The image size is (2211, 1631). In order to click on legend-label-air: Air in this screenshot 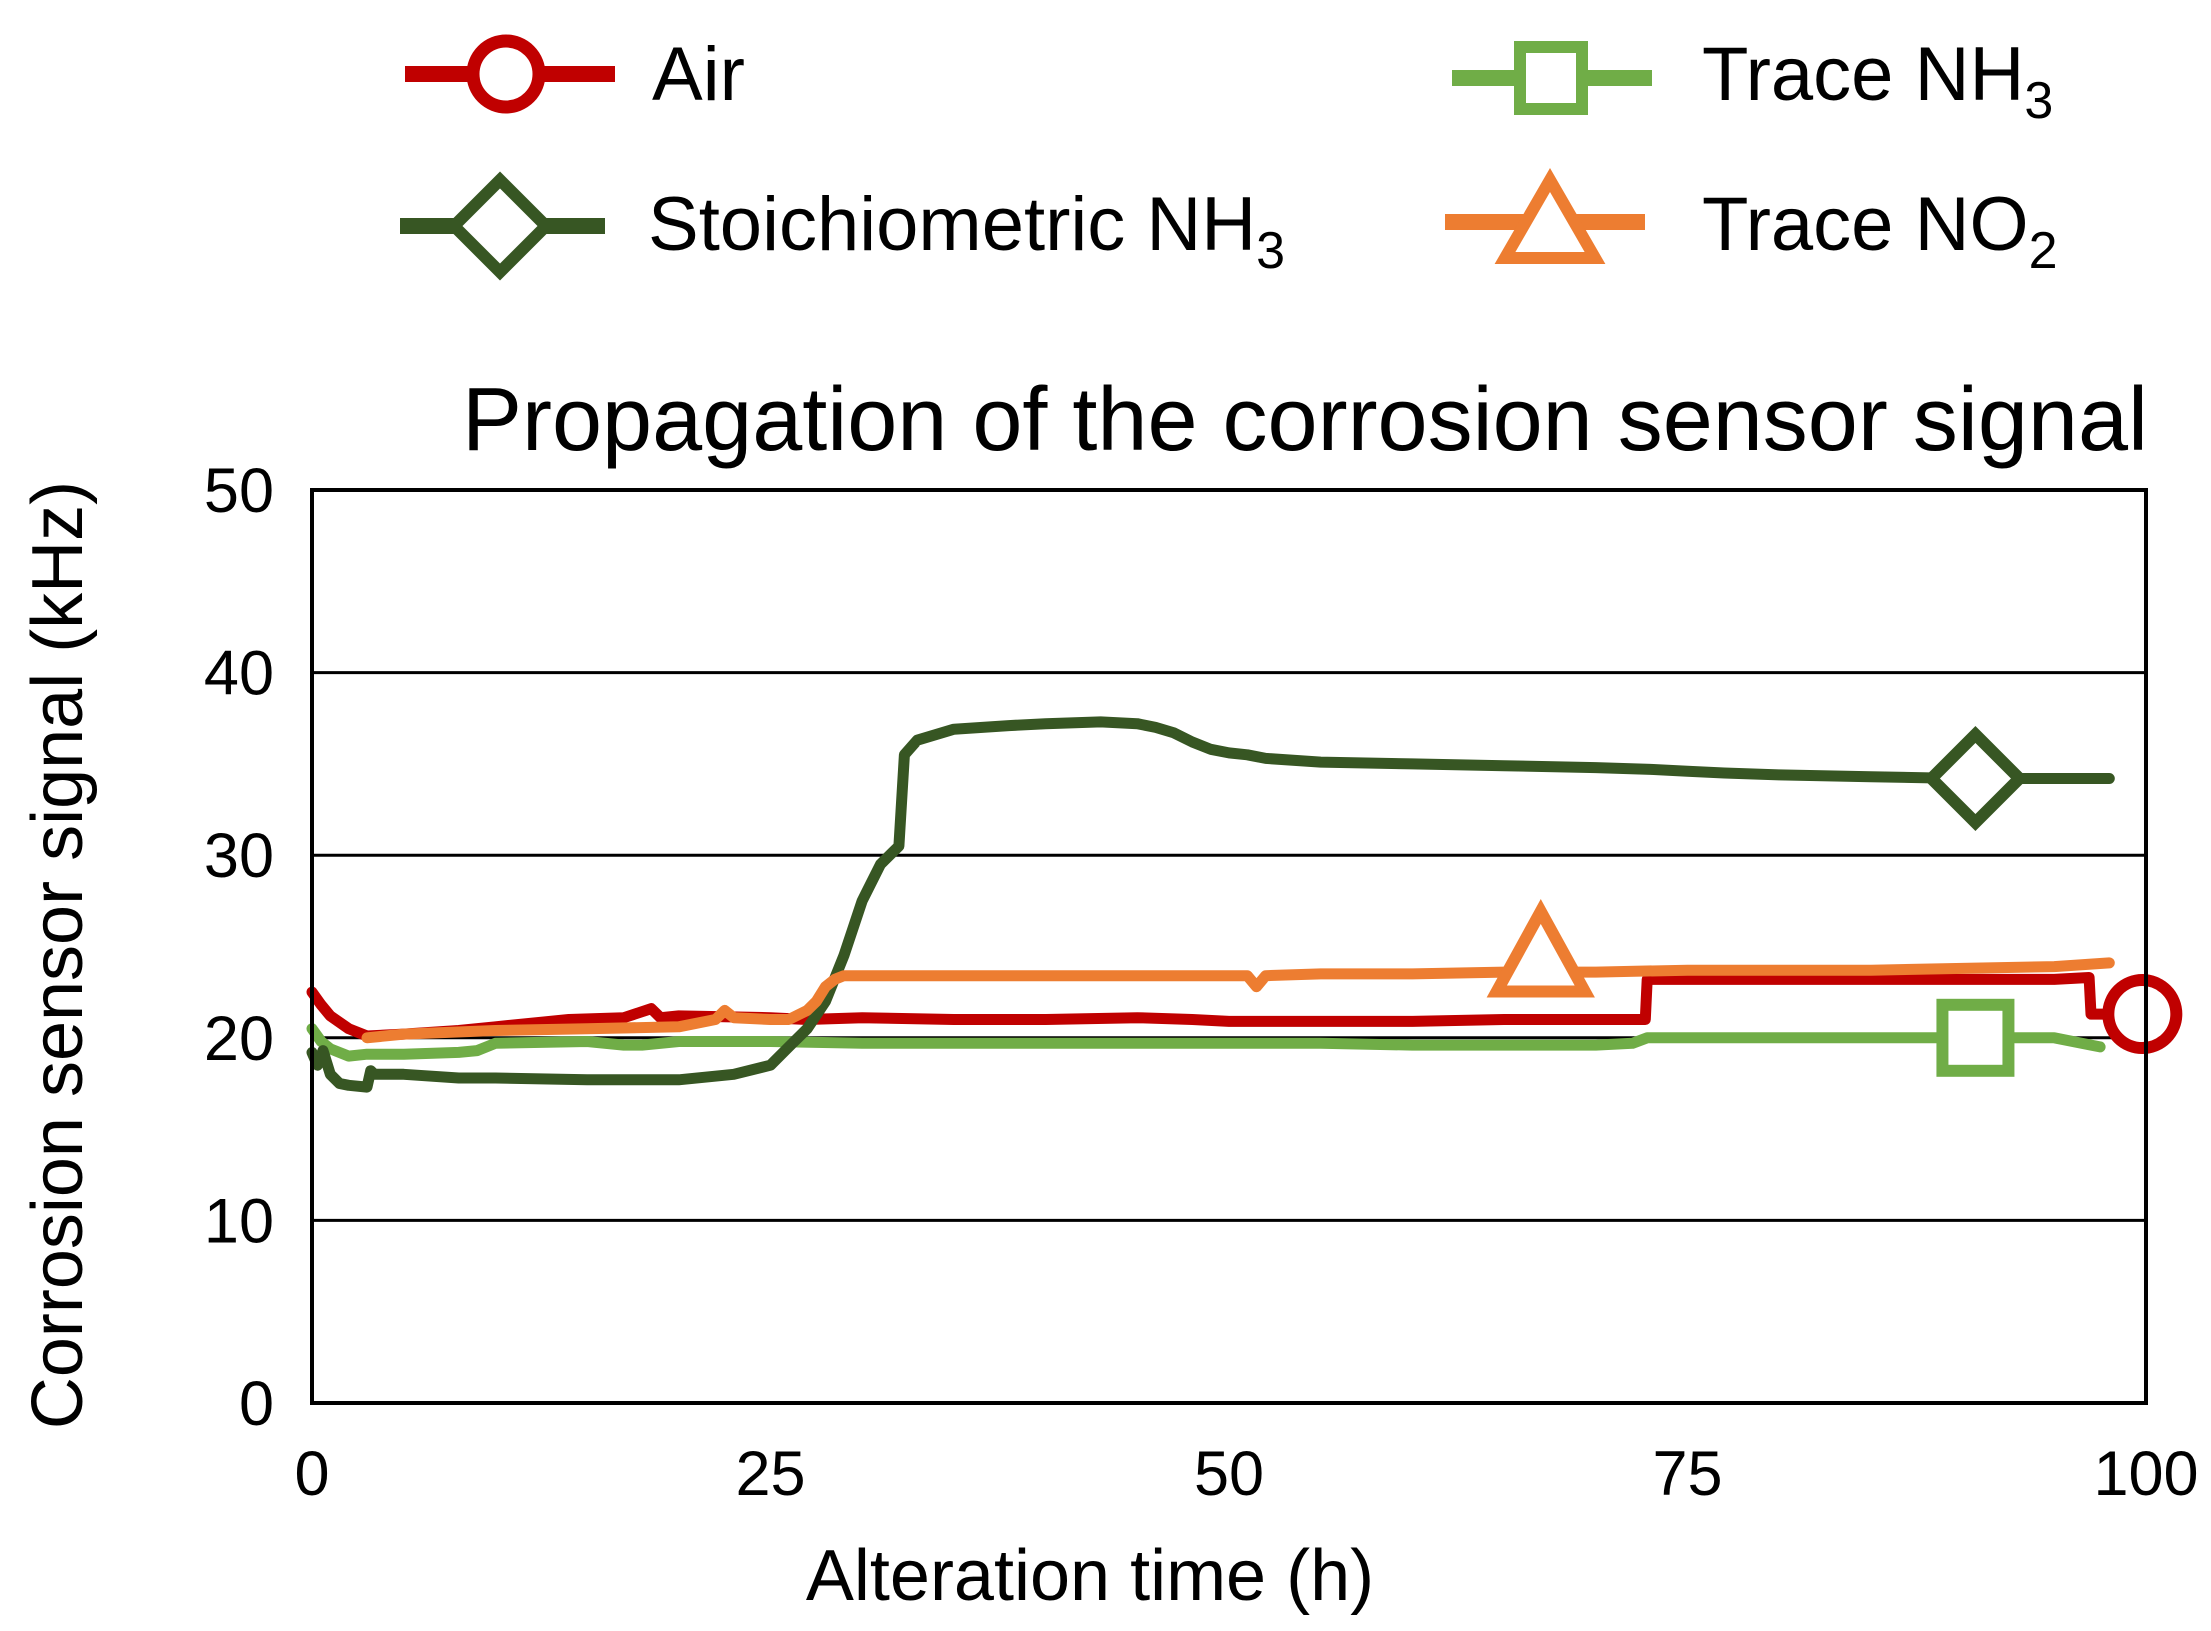, I will do `click(698, 74)`.